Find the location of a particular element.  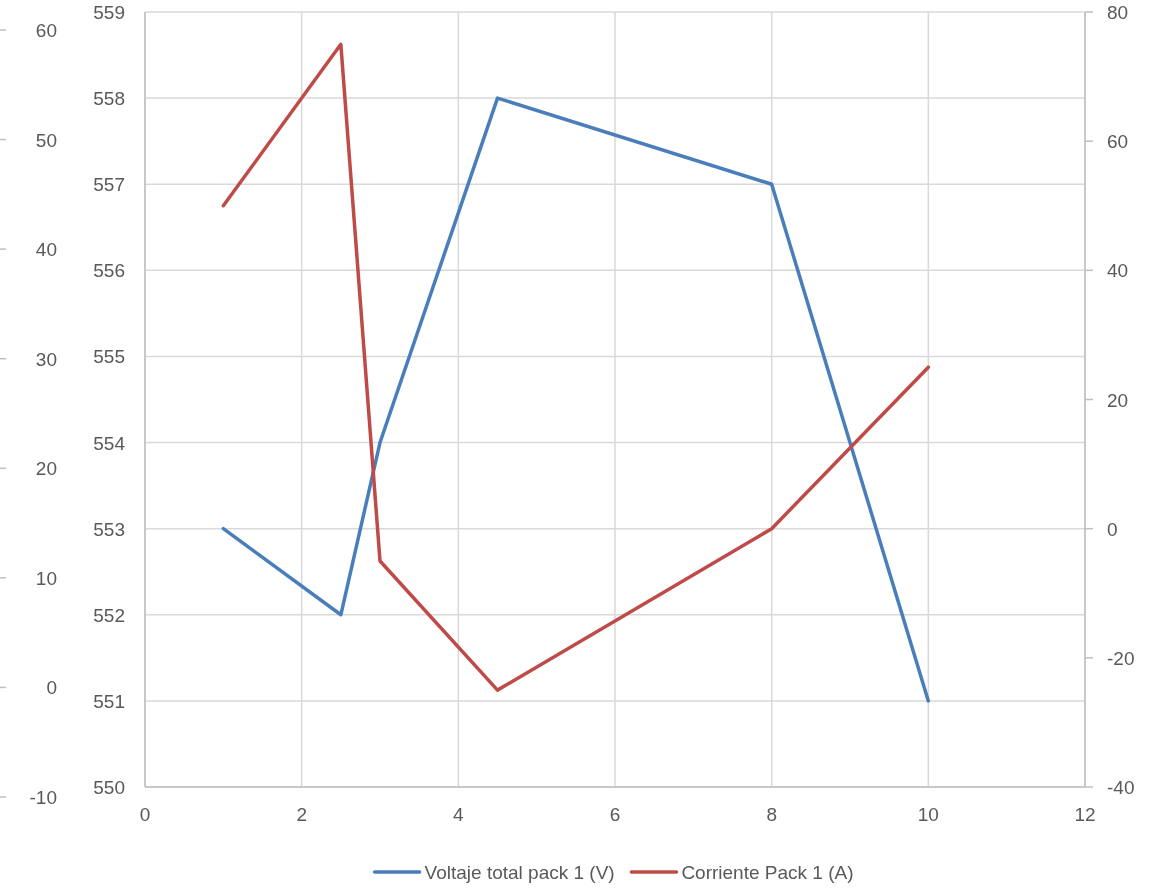

x-tick-label: 12 is located at coordinates (1085, 814).